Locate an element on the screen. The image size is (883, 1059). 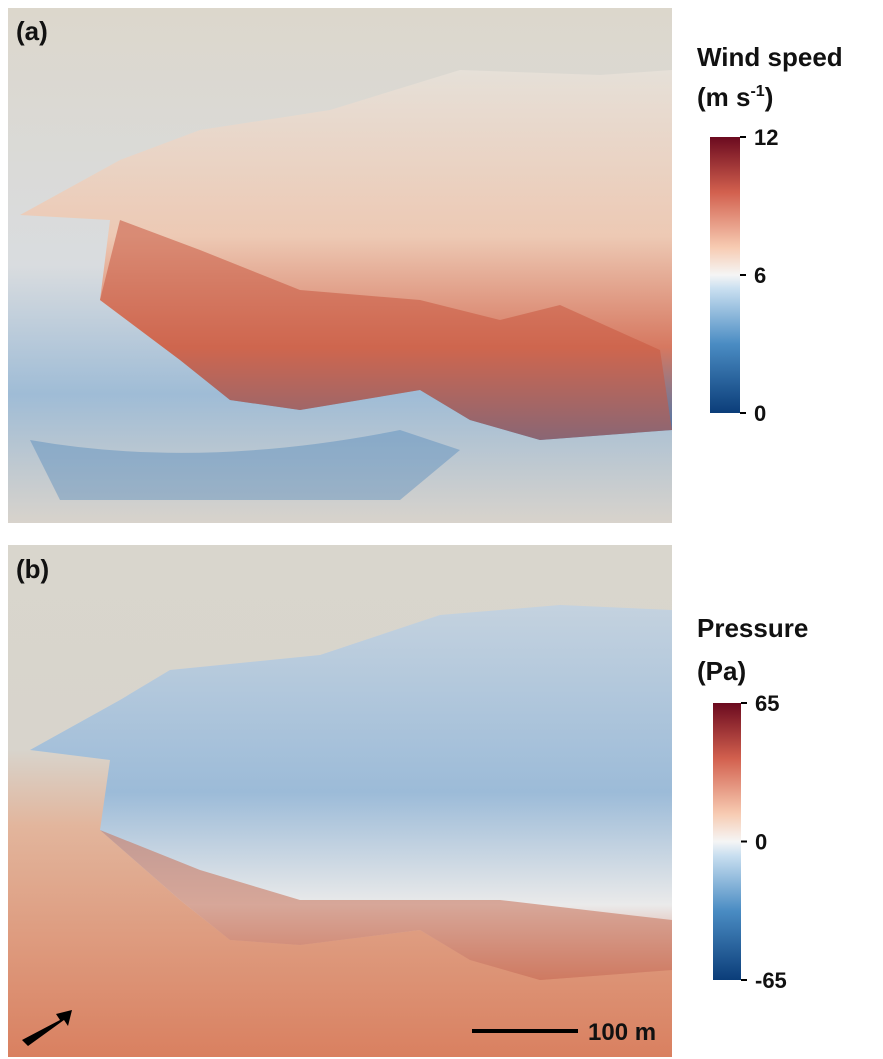
colorbar-unit: (m s-1) is located at coordinates (735, 97).